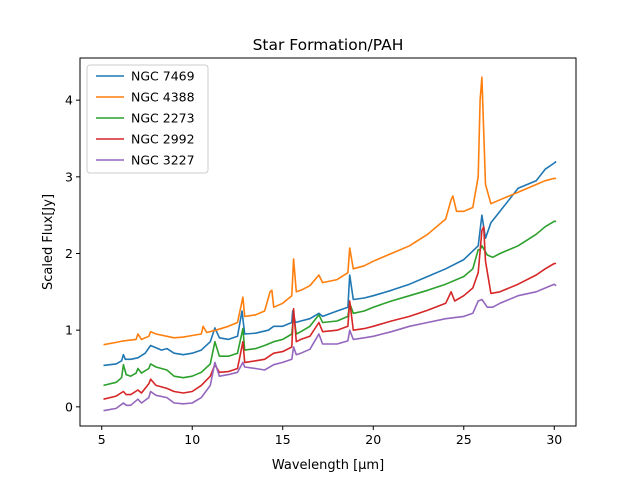 The image size is (640, 480). I want to click on legend: NGC 7469 NGC 4388 NGC 2273 NGC 2992 NGC 3227, so click(147, 119).